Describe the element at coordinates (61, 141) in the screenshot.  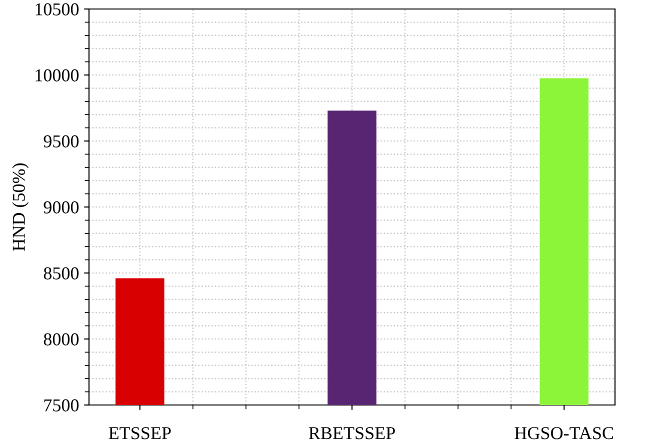
I see `y-tick-label: 9500` at that location.